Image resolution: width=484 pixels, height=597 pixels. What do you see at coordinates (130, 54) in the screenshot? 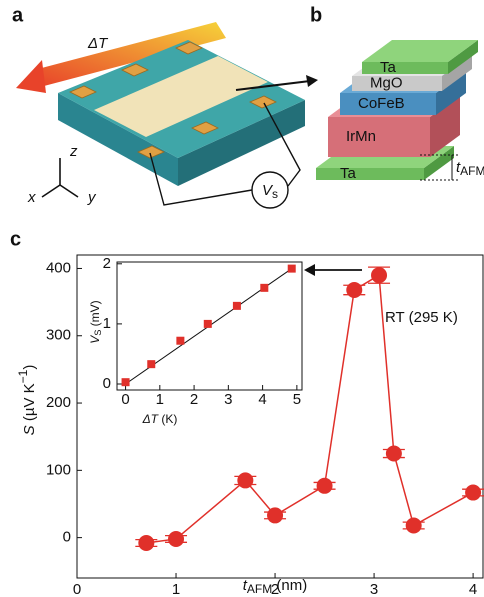
I see `gradient-arrow` at bounding box center [130, 54].